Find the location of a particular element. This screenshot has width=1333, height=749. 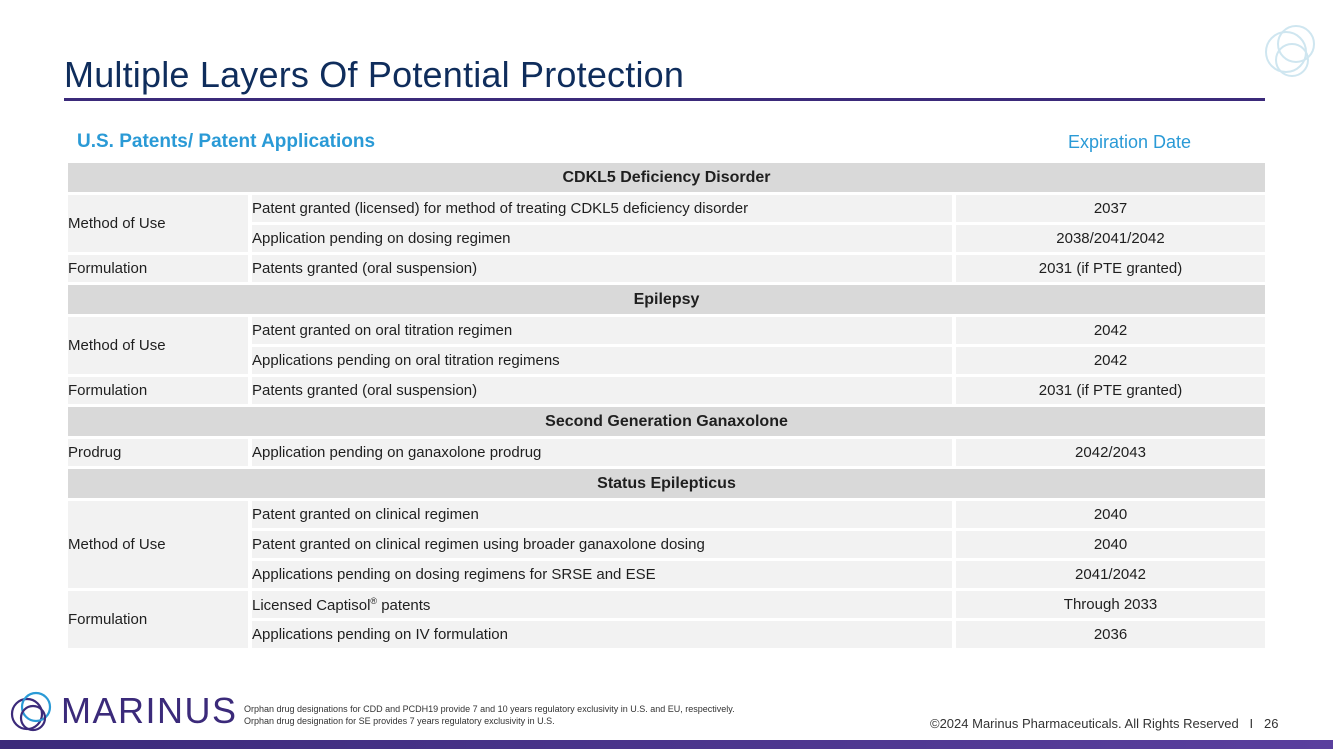

marinus-logo-icon is located at coordinates (31, 711).